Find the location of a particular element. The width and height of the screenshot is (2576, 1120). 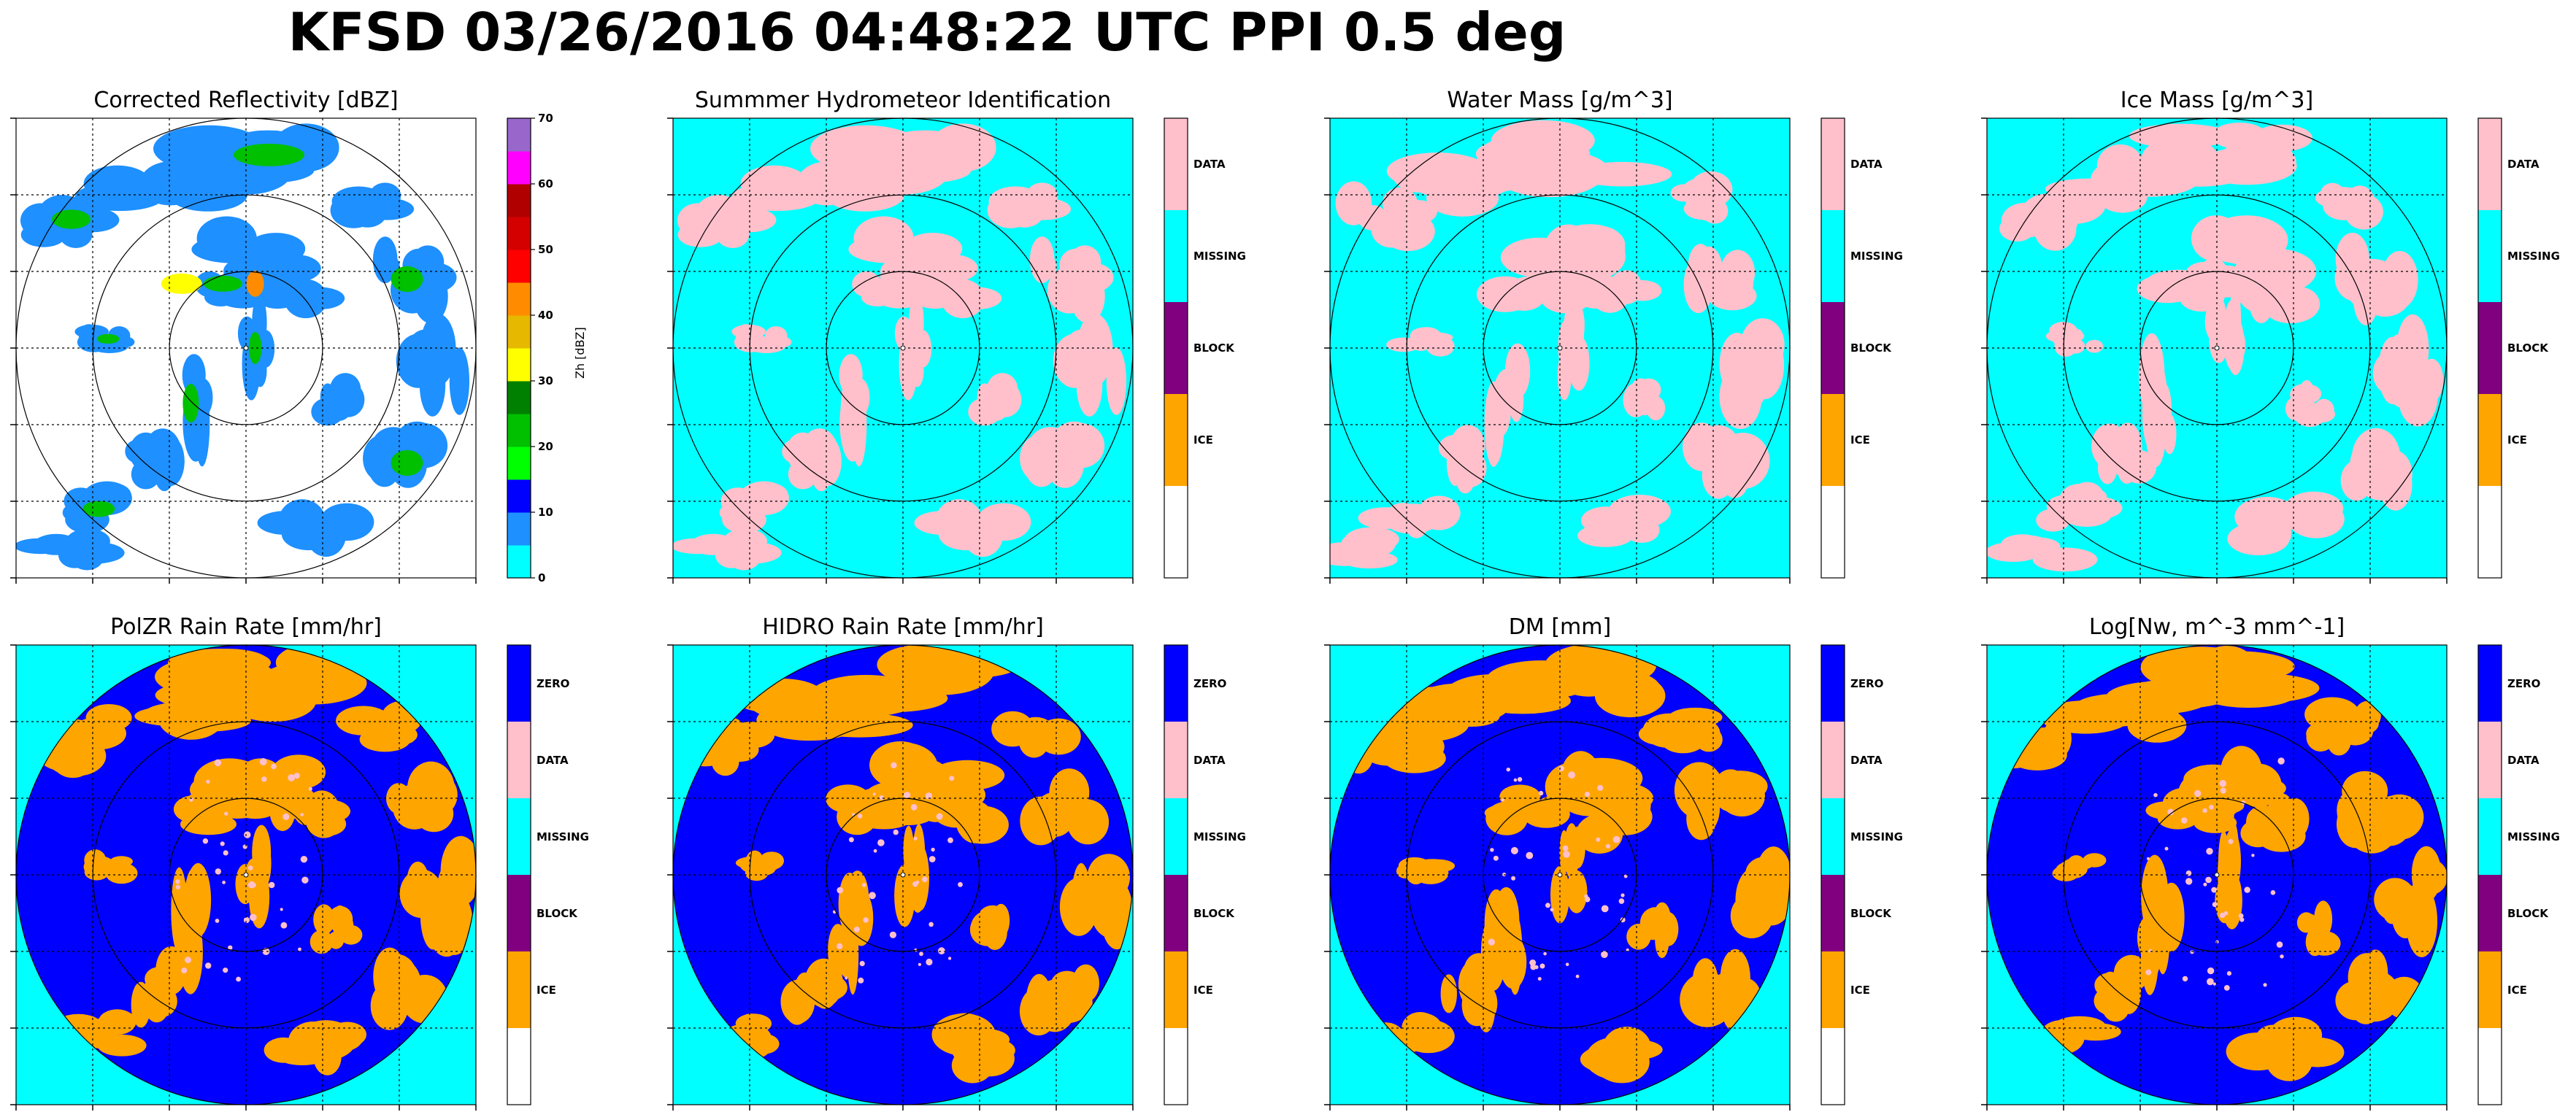

panel-title-4: Ice Mass [g/m^3] is located at coordinates (2217, 100).